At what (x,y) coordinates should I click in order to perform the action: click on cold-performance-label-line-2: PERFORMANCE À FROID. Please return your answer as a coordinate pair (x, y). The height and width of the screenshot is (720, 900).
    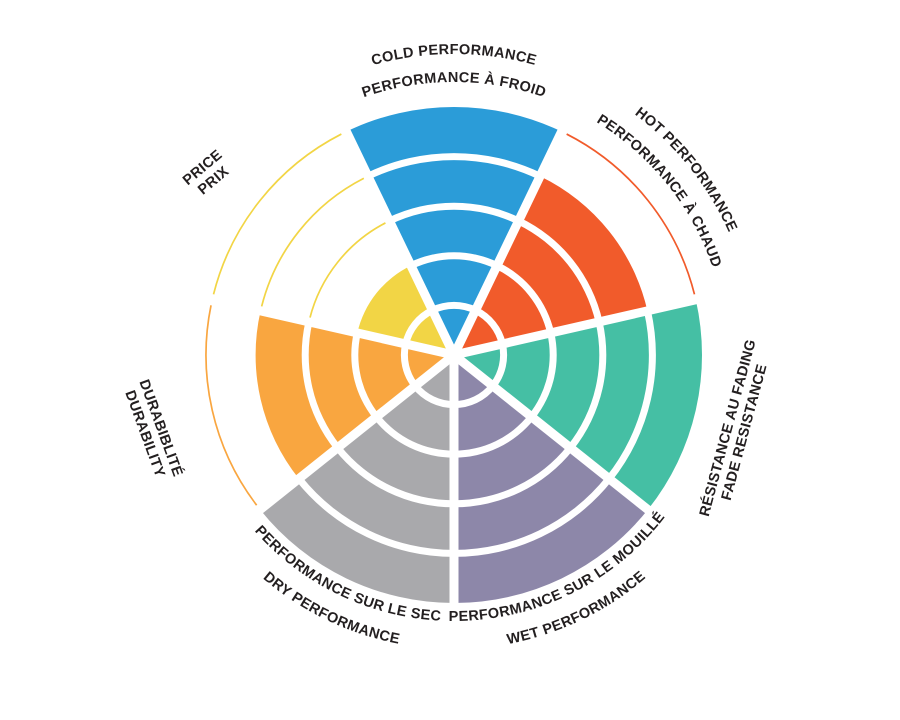
    Looking at the image, I should click on (454, 85).